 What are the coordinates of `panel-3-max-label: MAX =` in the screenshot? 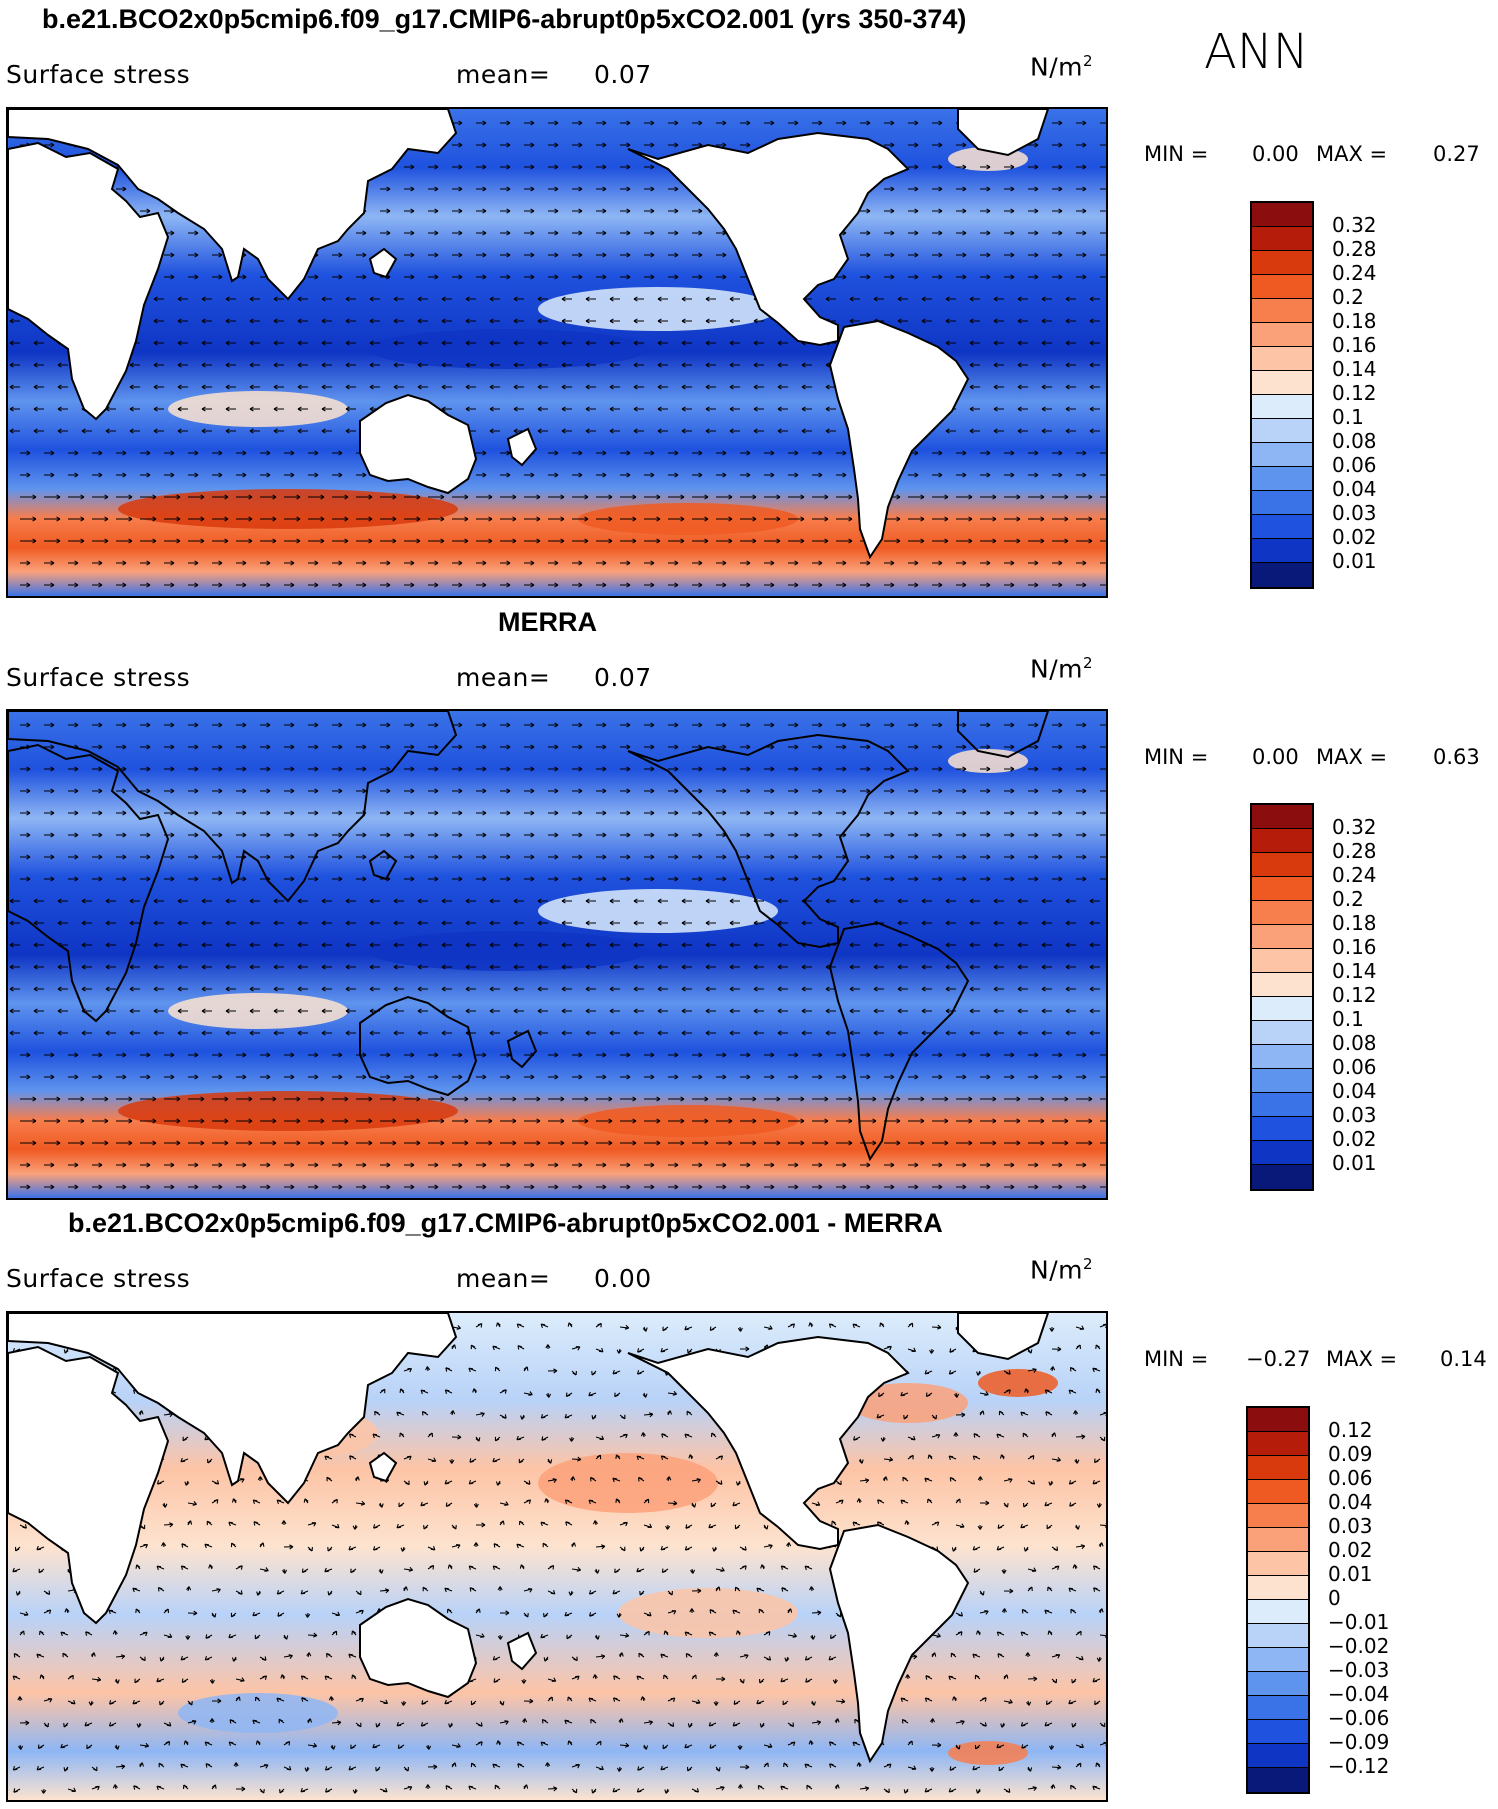 It's located at (1362, 1359).